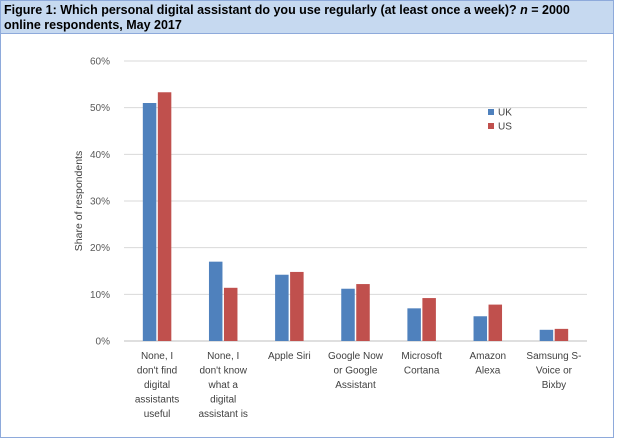  Describe the element at coordinates (100, 62) in the screenshot. I see `y-tick-label: 60%` at that location.